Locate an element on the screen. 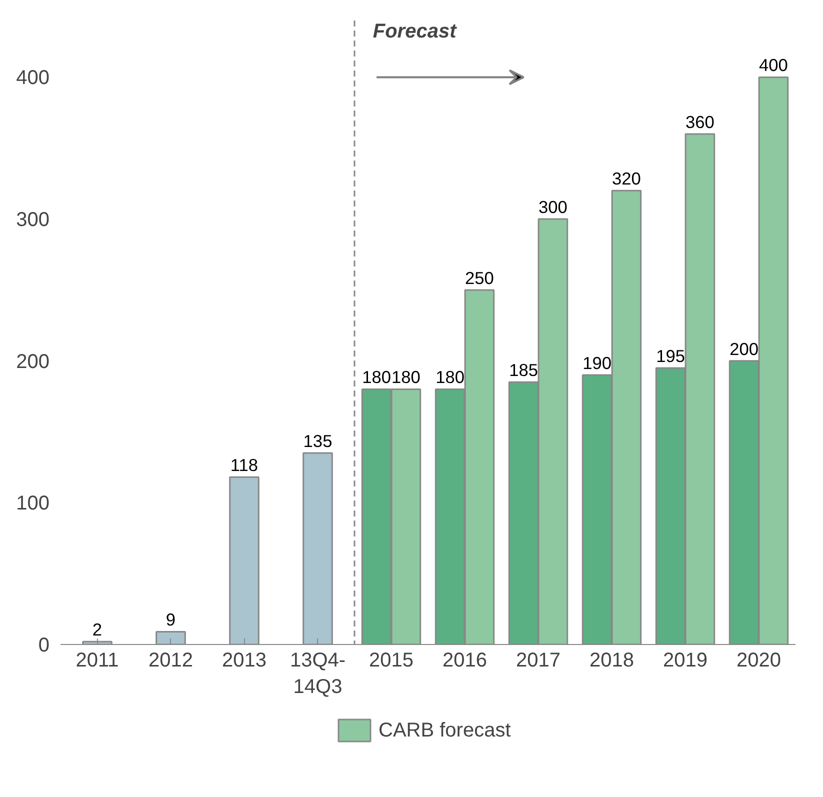 This screenshot has height=797, width=823. y-tick-label: 200 is located at coordinates (33, 361).